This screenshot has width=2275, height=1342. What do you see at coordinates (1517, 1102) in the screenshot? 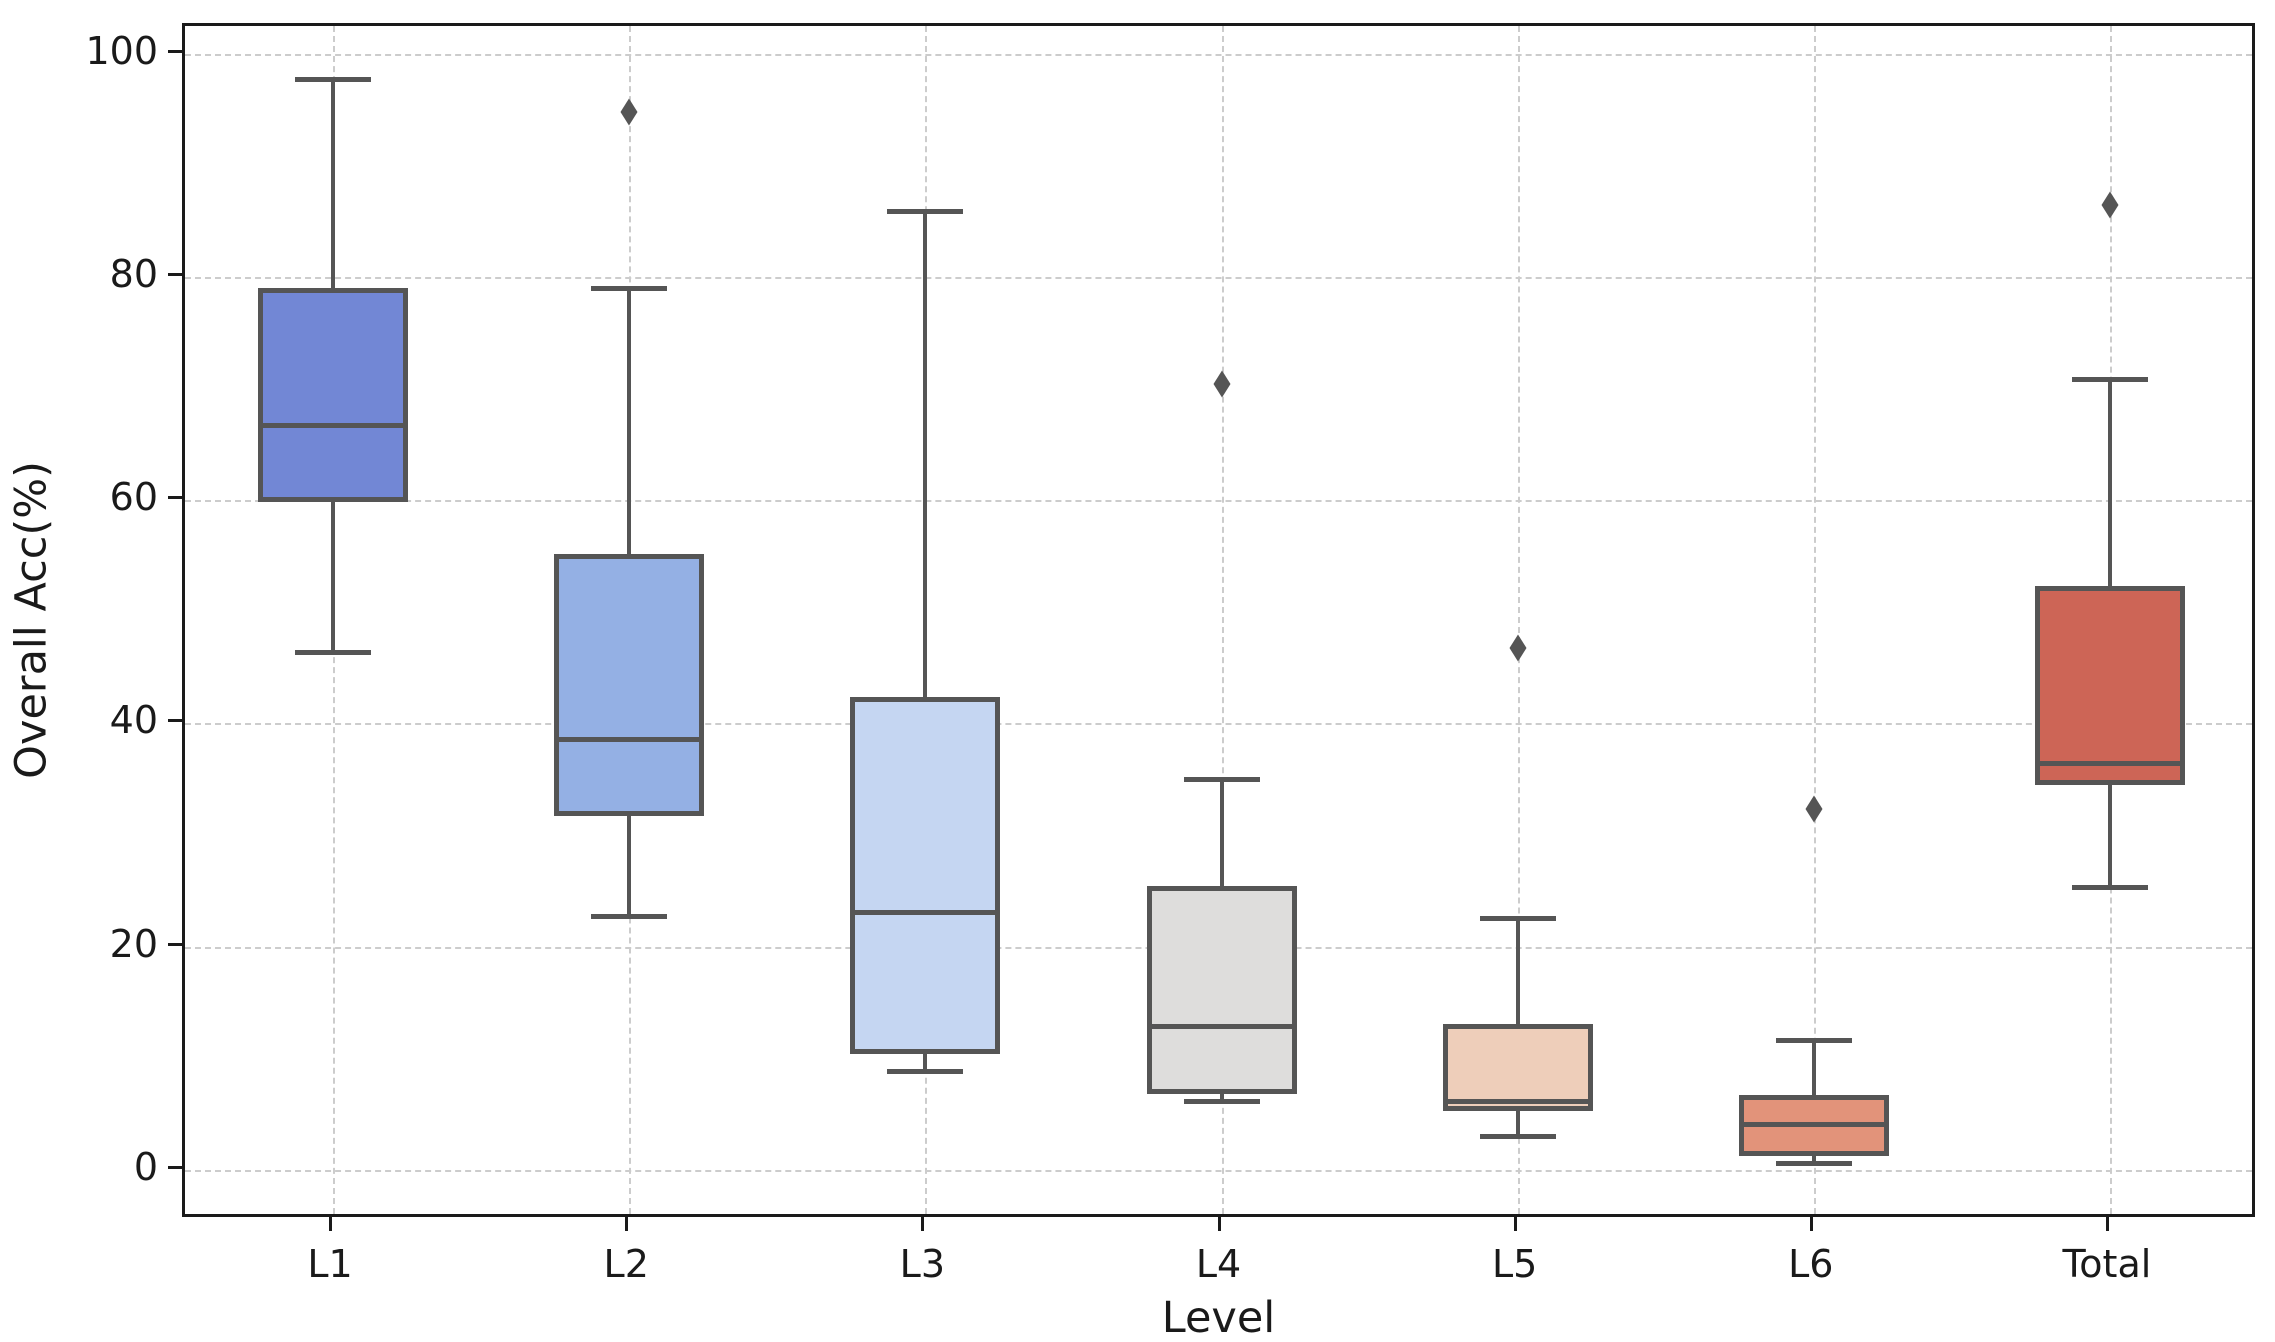
I see `median-line-L5` at bounding box center [1517, 1102].